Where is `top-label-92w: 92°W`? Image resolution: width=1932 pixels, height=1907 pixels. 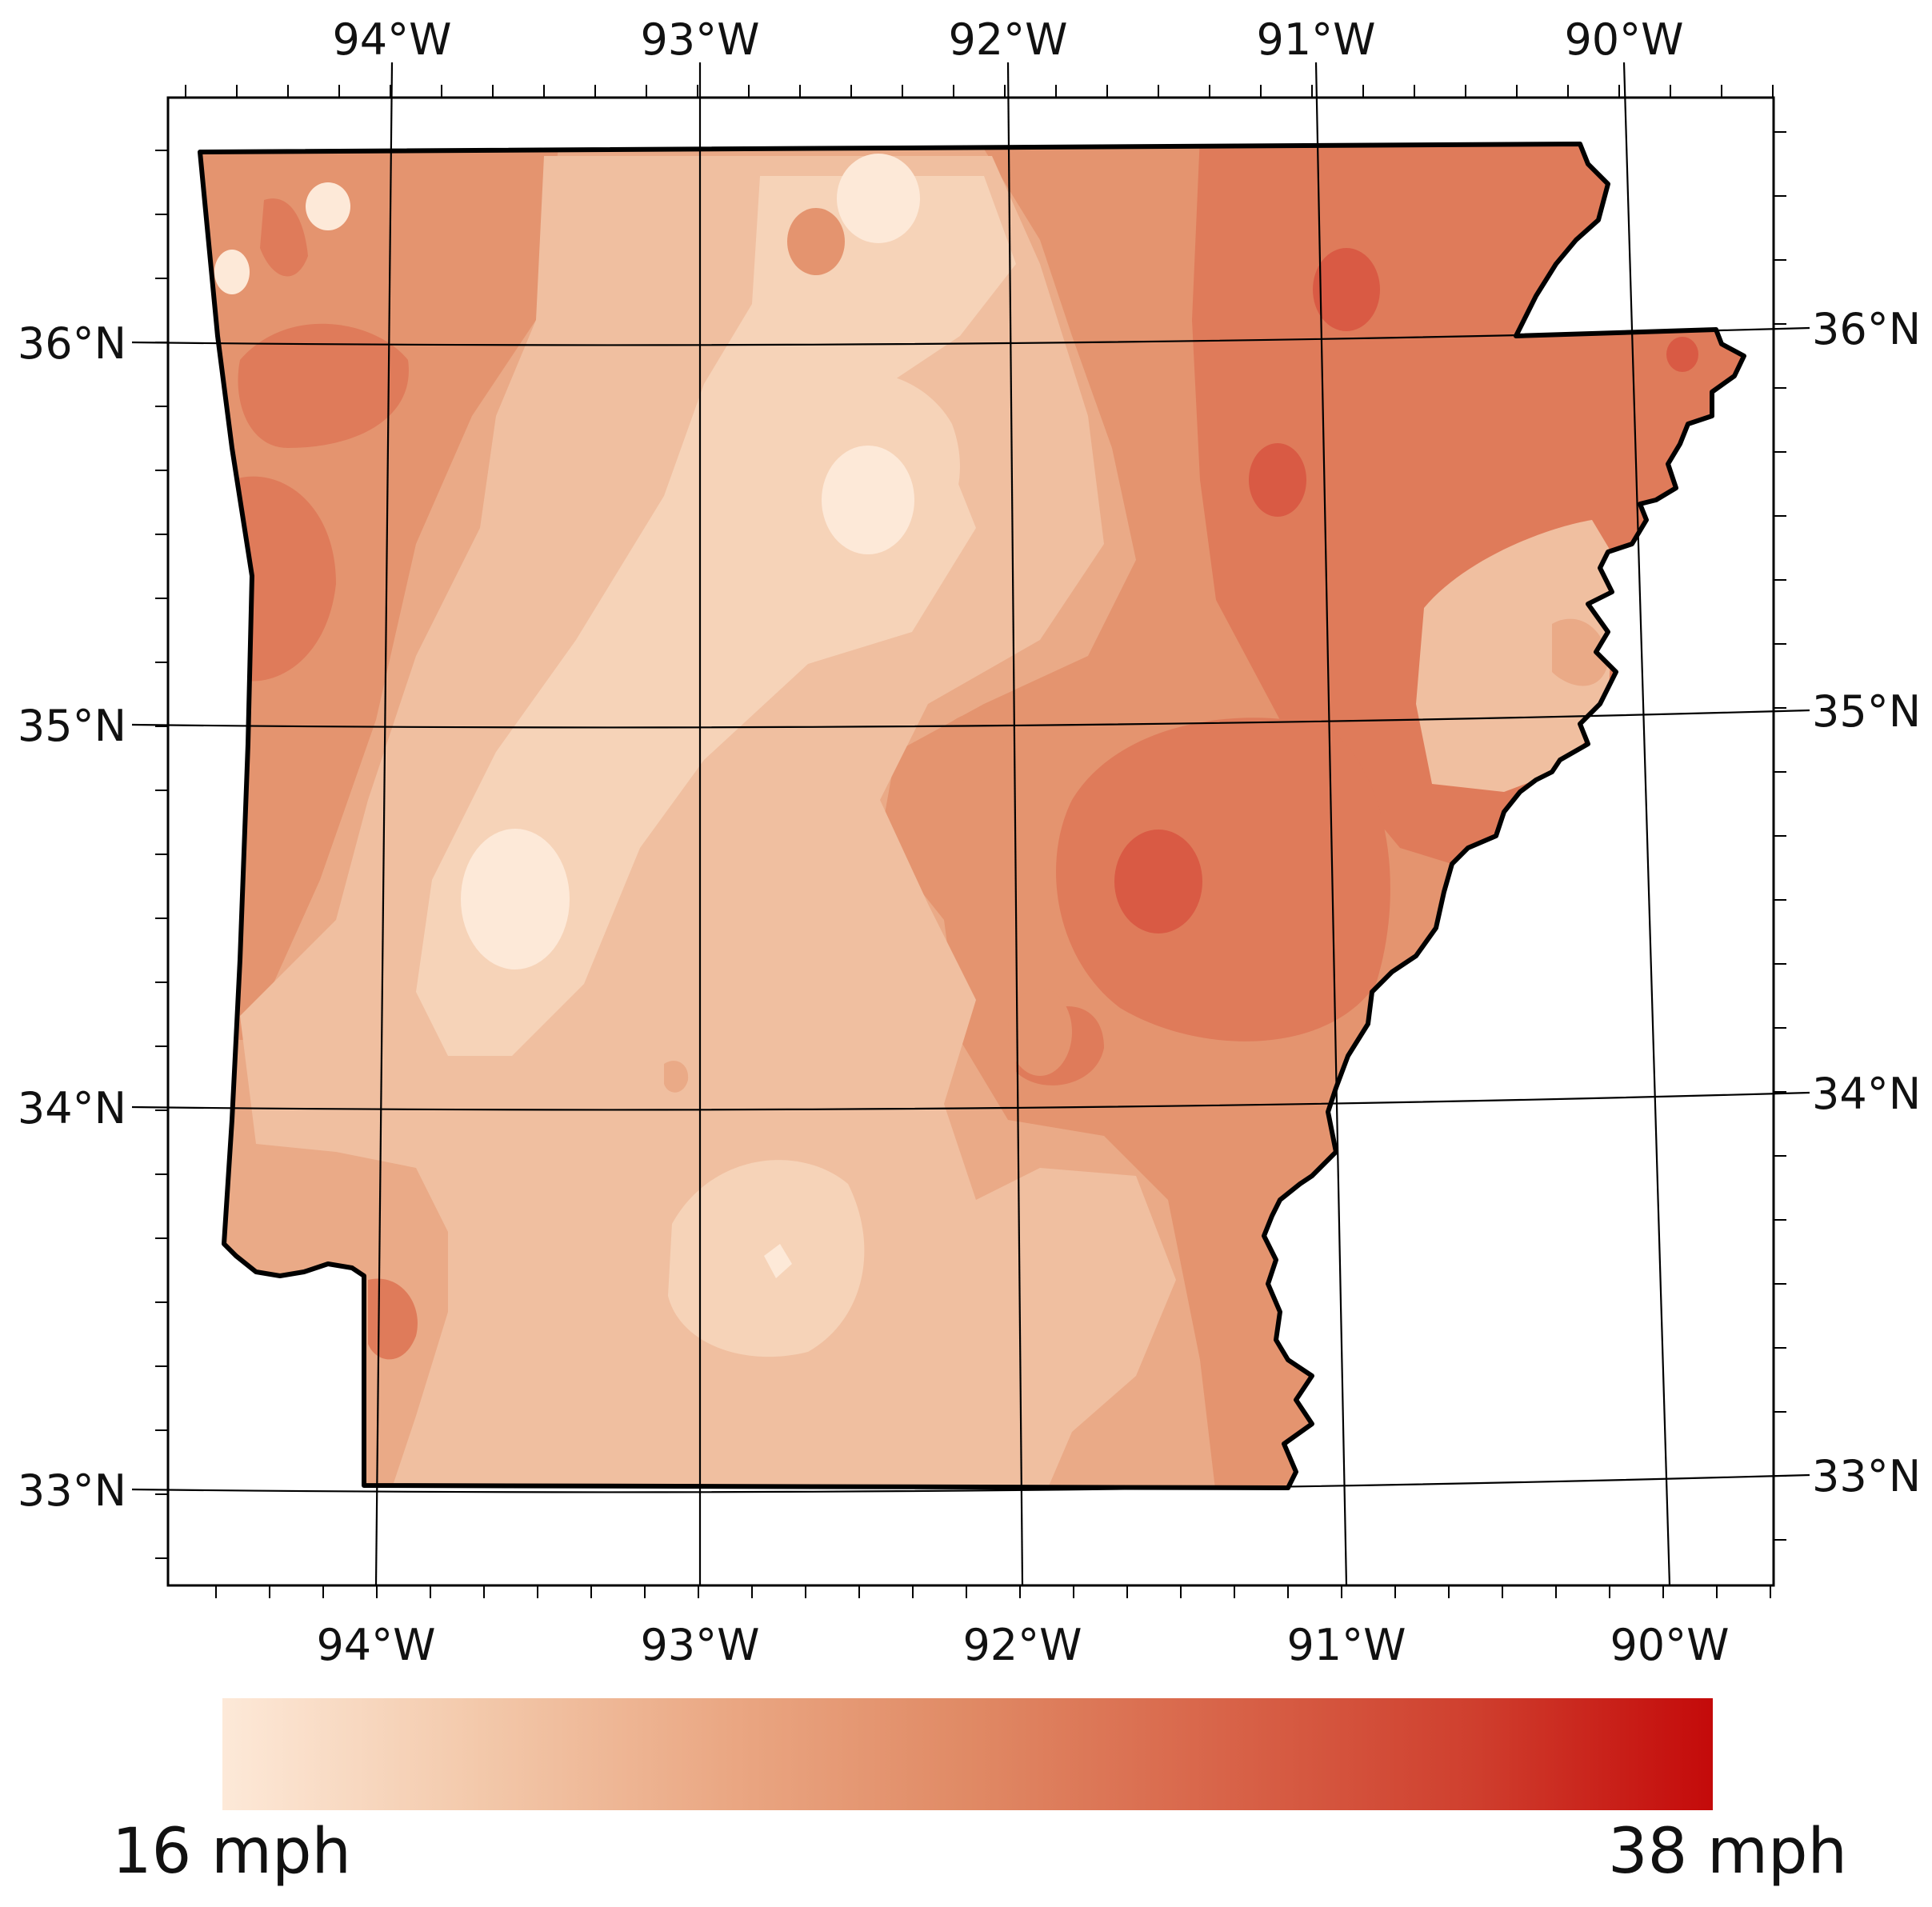
top-label-92w: 92°W is located at coordinates (1007, 39).